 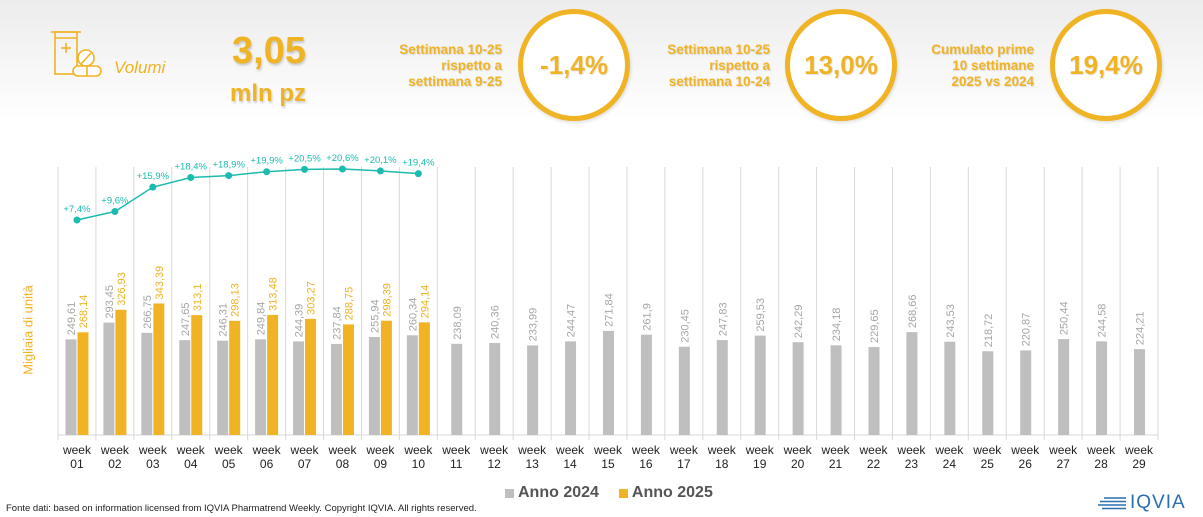 What do you see at coordinates (471, 65) in the screenshot?
I see `kpi-1-label-line: rispetto a` at bounding box center [471, 65].